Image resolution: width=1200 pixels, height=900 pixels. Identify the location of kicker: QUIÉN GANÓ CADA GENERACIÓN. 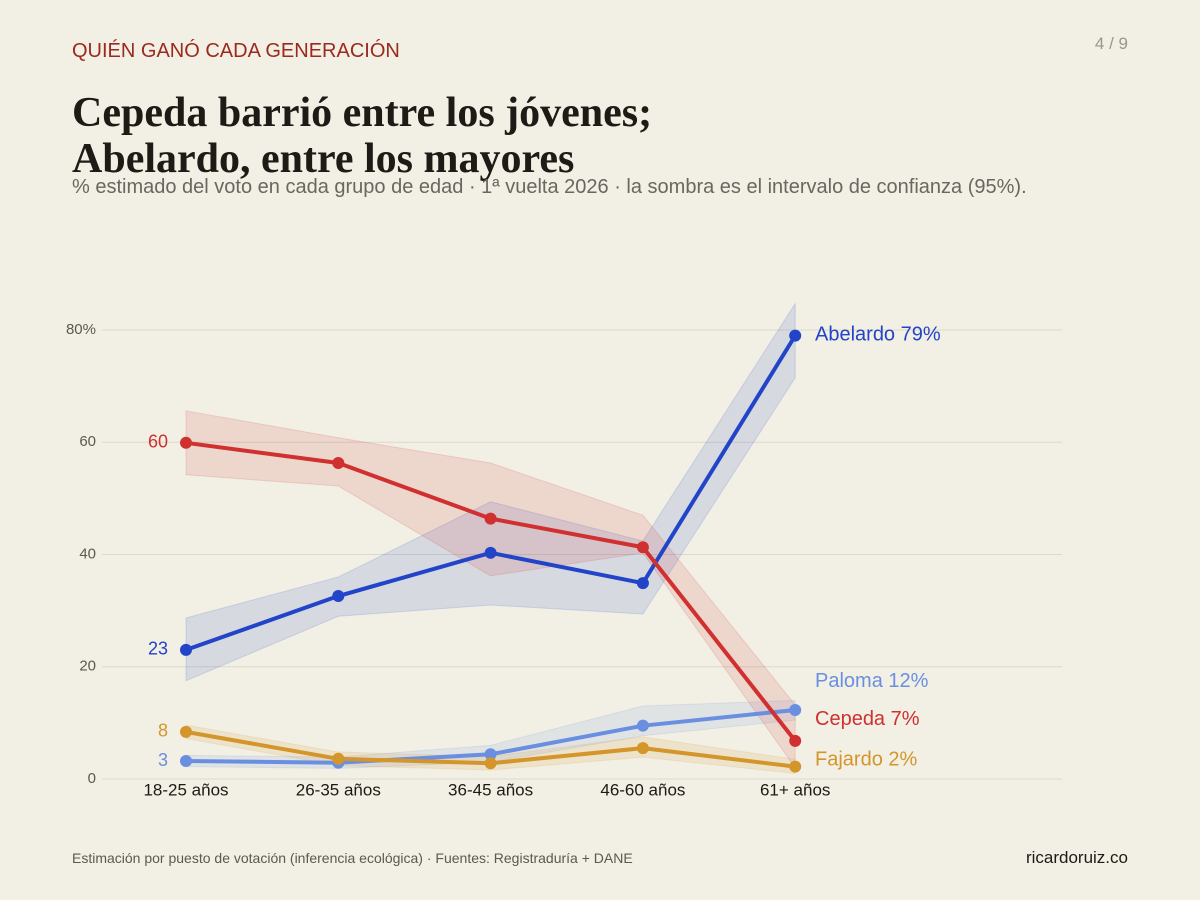
(236, 51).